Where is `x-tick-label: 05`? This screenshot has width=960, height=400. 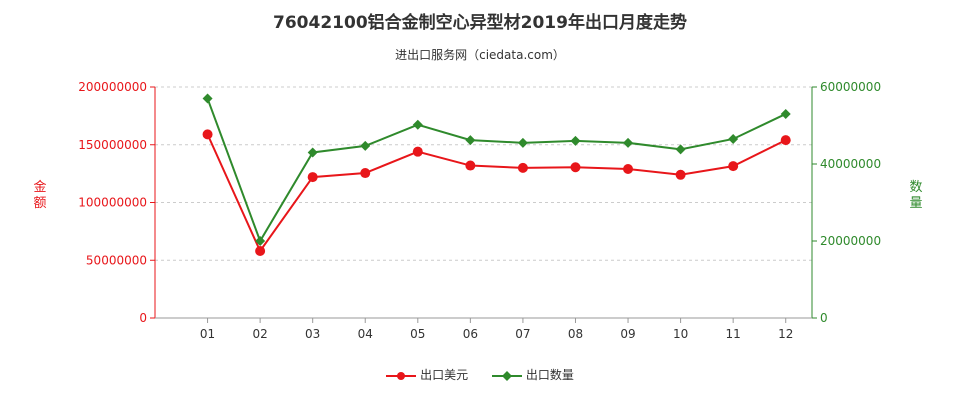
x-tick-label: 05 is located at coordinates (417, 334).